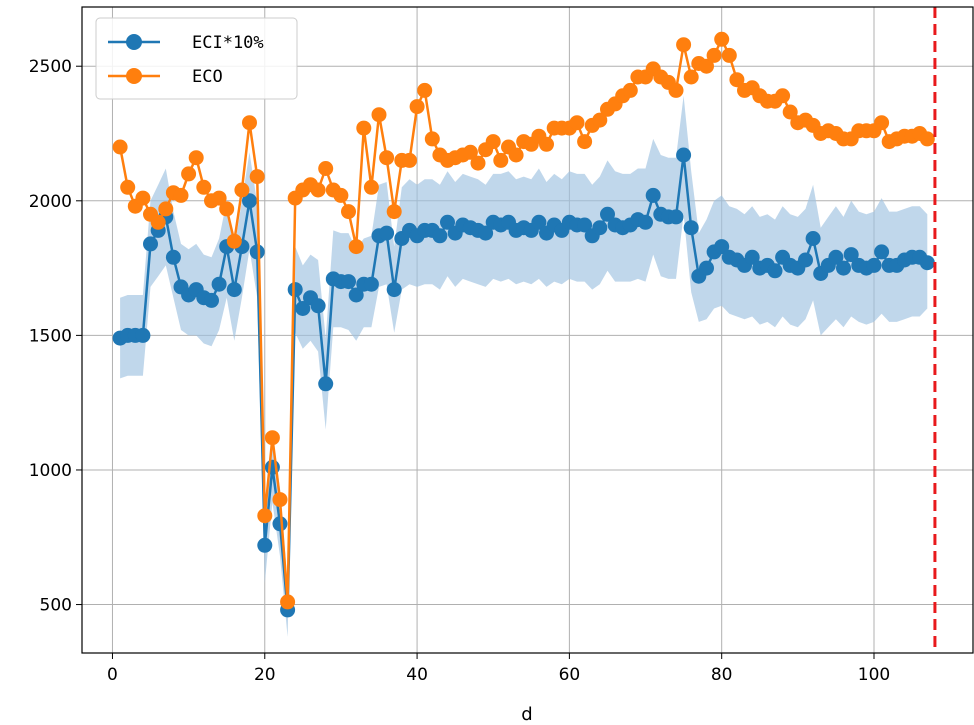 Image resolution: width=974 pixels, height=725 pixels. What do you see at coordinates (228, 43) in the screenshot?
I see `legend-label: ECI*10%` at bounding box center [228, 43].